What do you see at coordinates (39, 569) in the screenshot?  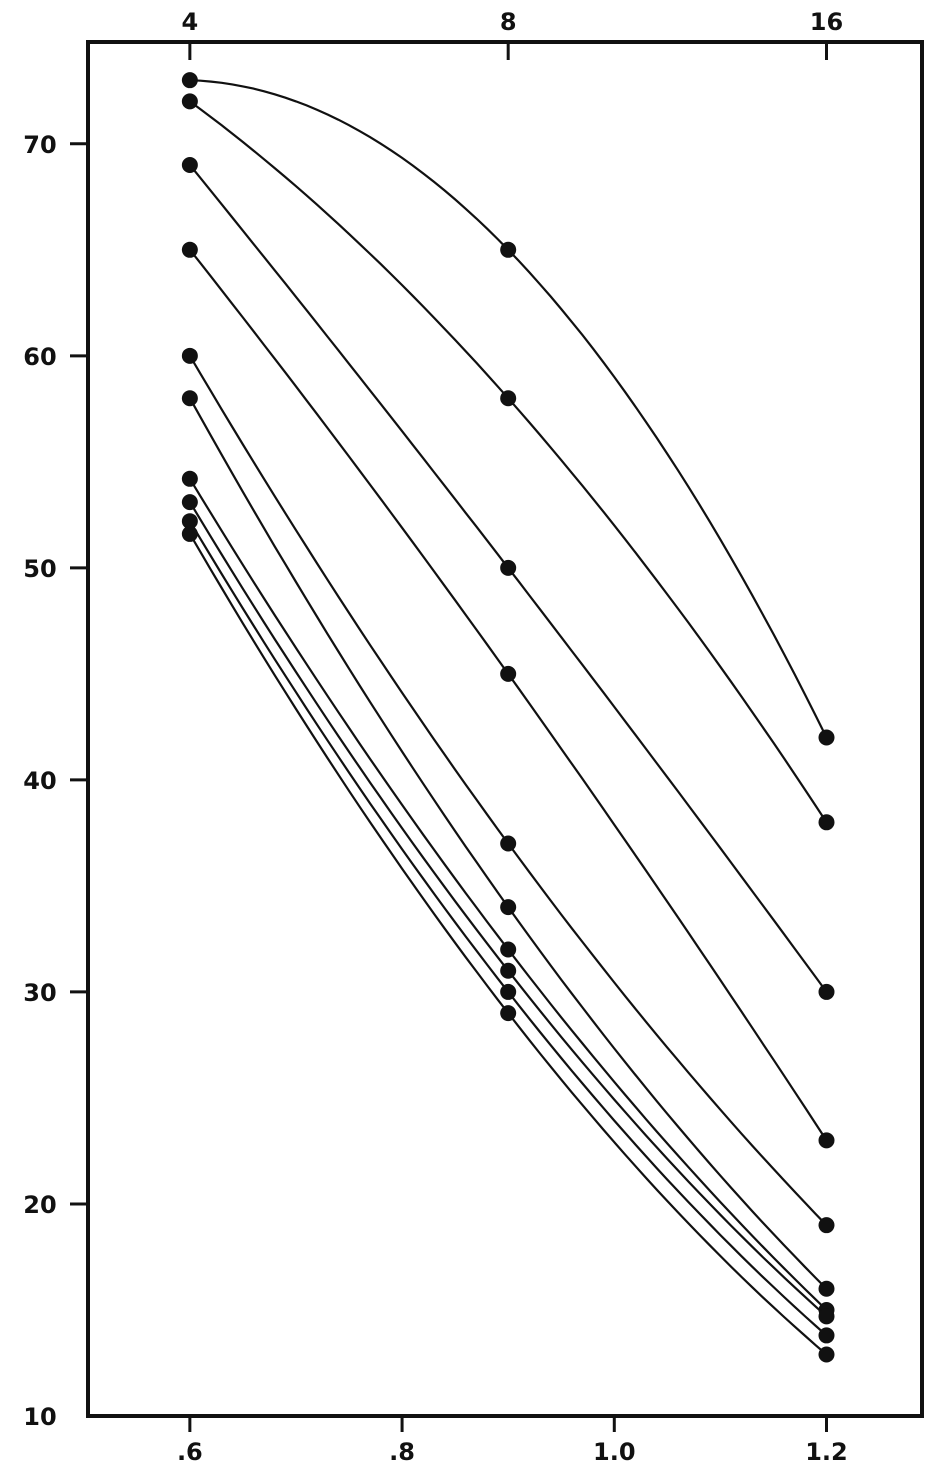 I see `y-tick-label: 50` at bounding box center [39, 569].